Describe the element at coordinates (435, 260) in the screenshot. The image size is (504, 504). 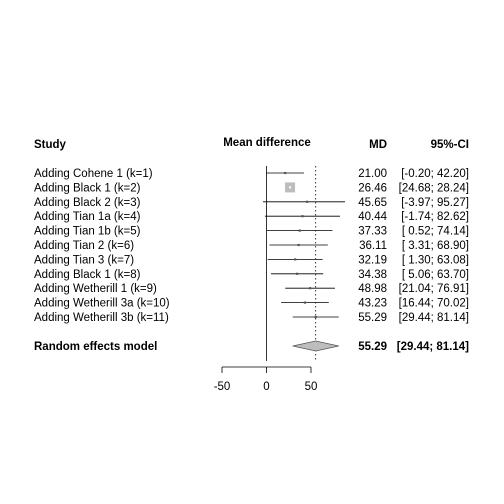
I see `study-ci: [ 1.30; 63.08]` at that location.